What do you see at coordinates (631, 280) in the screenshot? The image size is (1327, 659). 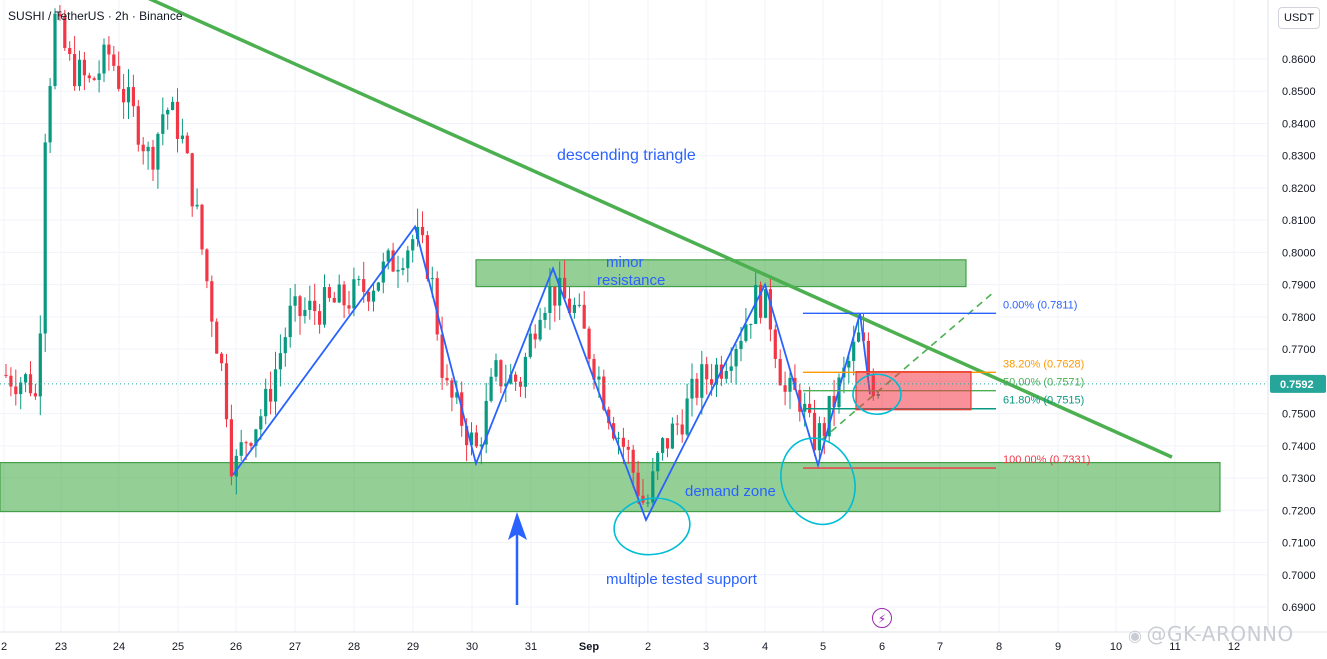 I see `annotation-resistance: resistance` at bounding box center [631, 280].